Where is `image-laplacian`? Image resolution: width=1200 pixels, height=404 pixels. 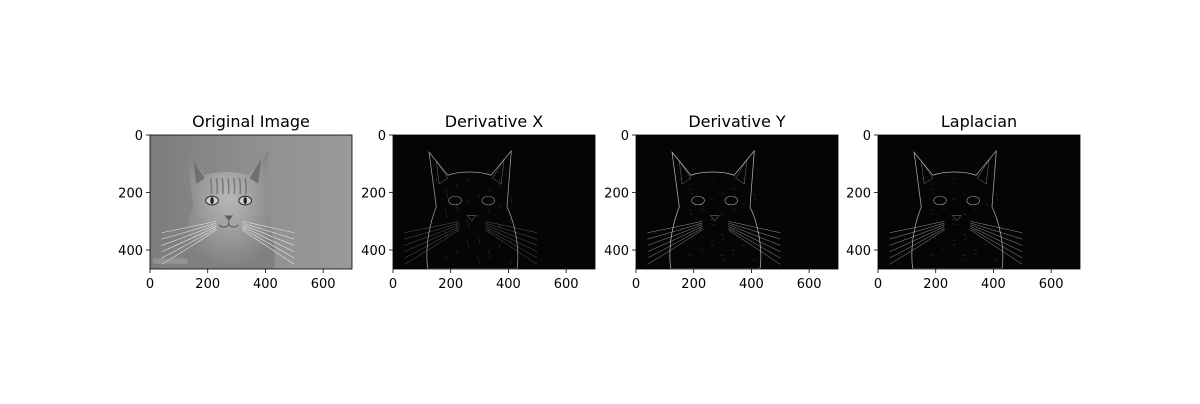
image-laplacian is located at coordinates (979, 202).